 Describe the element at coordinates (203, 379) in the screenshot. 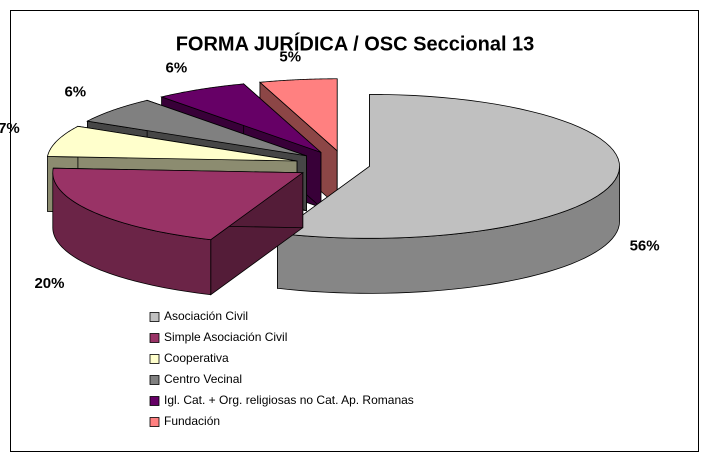

I see `legend-label: Centro Vecinal` at that location.